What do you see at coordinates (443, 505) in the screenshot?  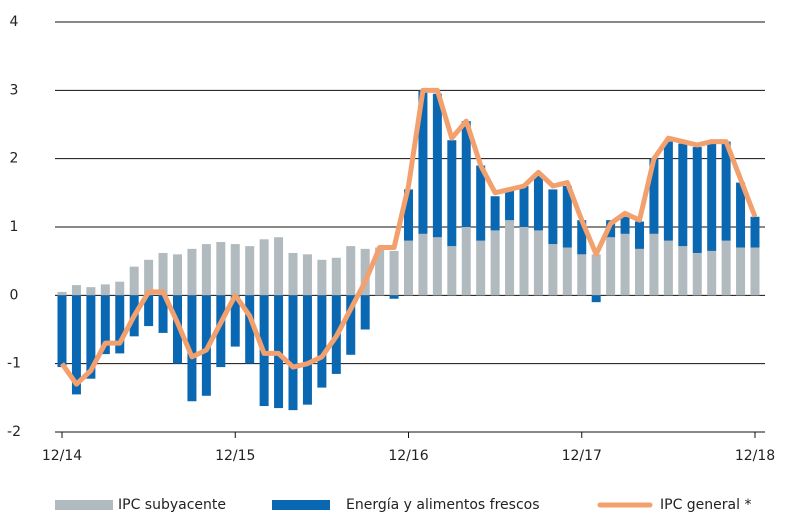 I see `legend-label: Energía y alimentos frescos` at bounding box center [443, 505].